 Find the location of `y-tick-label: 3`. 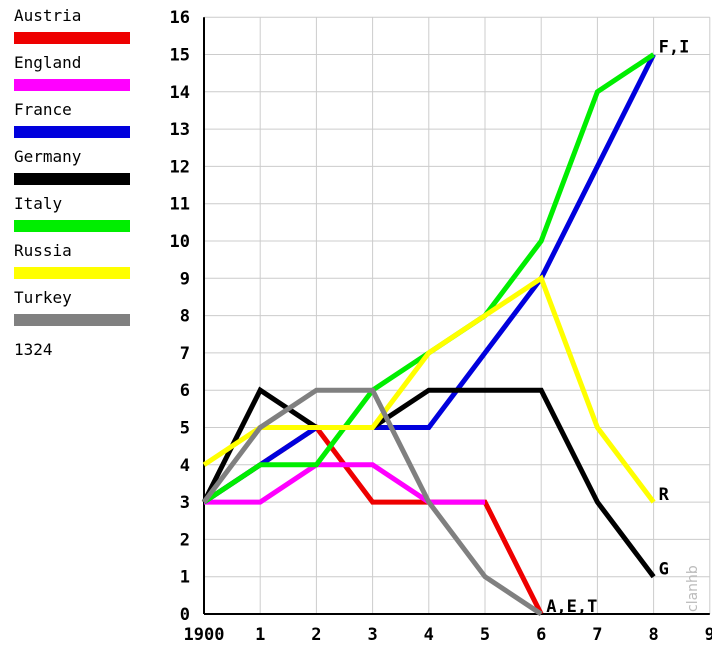

y-tick-label: 3 is located at coordinates (185, 503).